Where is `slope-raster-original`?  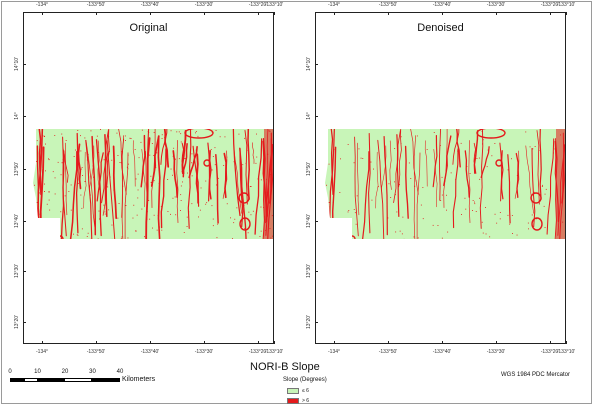 slope-raster-original is located at coordinates (153, 184).